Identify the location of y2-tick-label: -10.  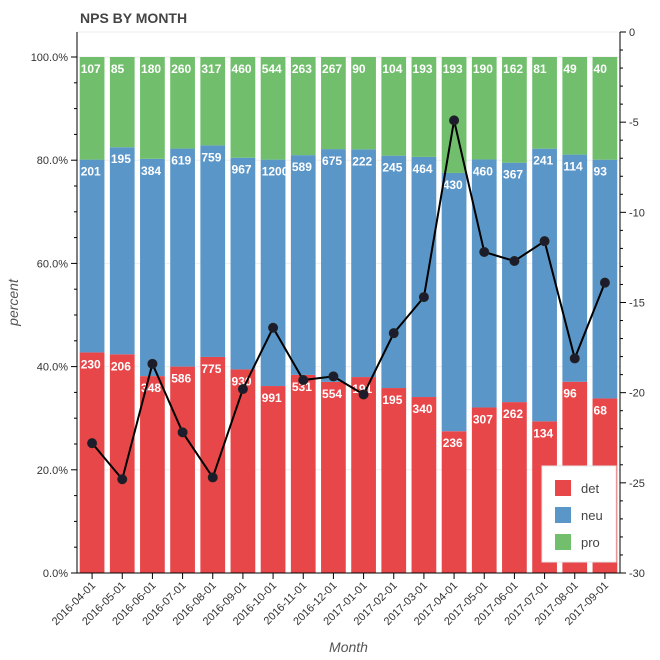
(637, 213).